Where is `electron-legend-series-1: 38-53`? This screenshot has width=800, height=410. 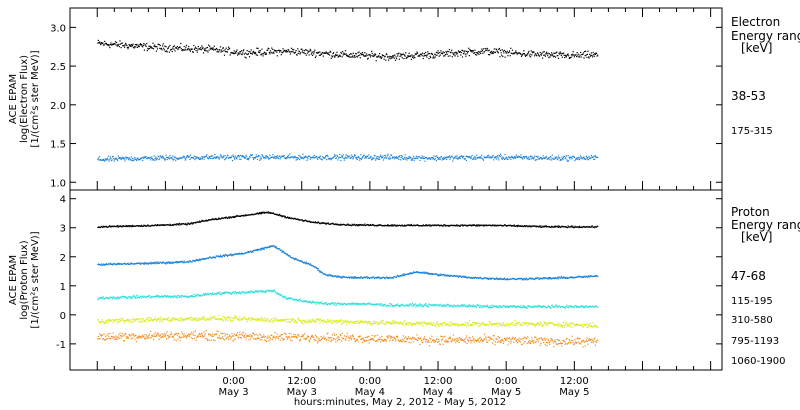 electron-legend-series-1: 38-53 is located at coordinates (748, 96).